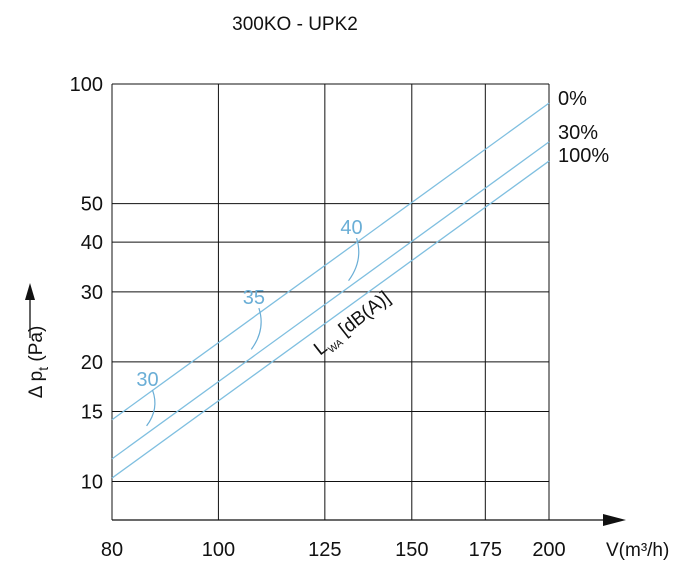 Image resolution: width=677 pixels, height=563 pixels. What do you see at coordinates (92, 482) in the screenshot?
I see `y-tick-label: 10` at bounding box center [92, 482].